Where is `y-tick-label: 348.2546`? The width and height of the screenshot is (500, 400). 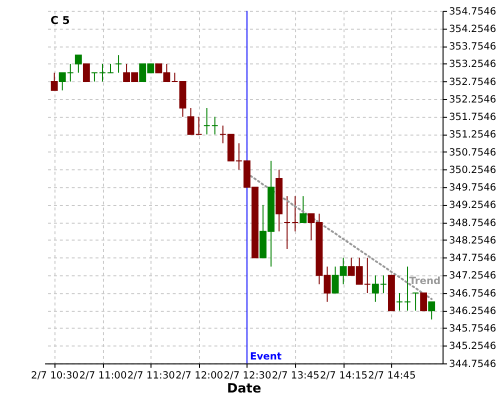 y-tick-label: 348.2546 is located at coordinates (472, 240).